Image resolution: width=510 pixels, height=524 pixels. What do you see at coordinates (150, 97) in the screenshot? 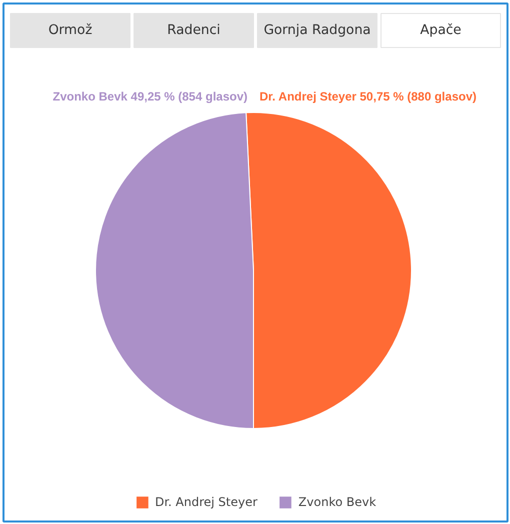
I see `data-label: Zvonko Bevk 49,25 % (854 glasov)` at bounding box center [150, 97].